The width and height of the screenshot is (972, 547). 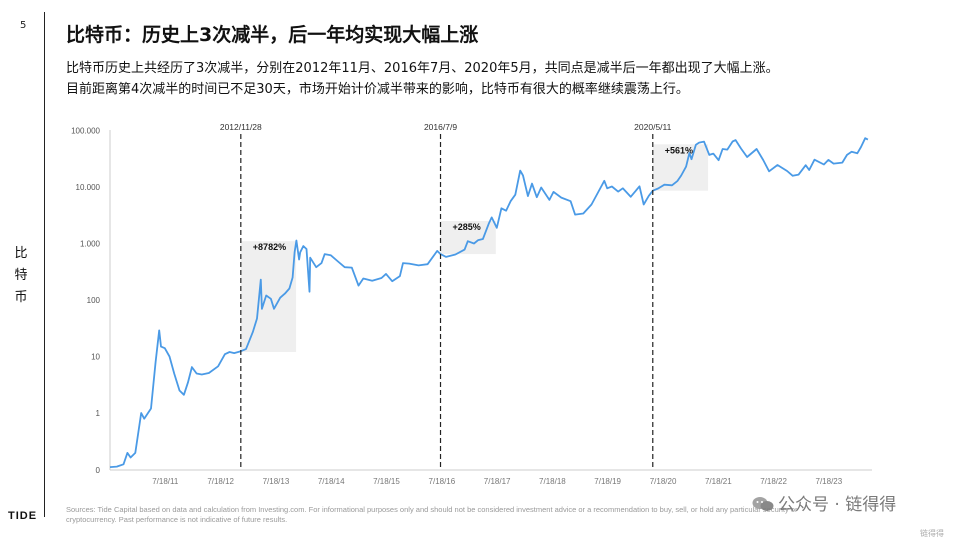 I want to click on x-tick-label: 7/18/13, so click(x=276, y=481).